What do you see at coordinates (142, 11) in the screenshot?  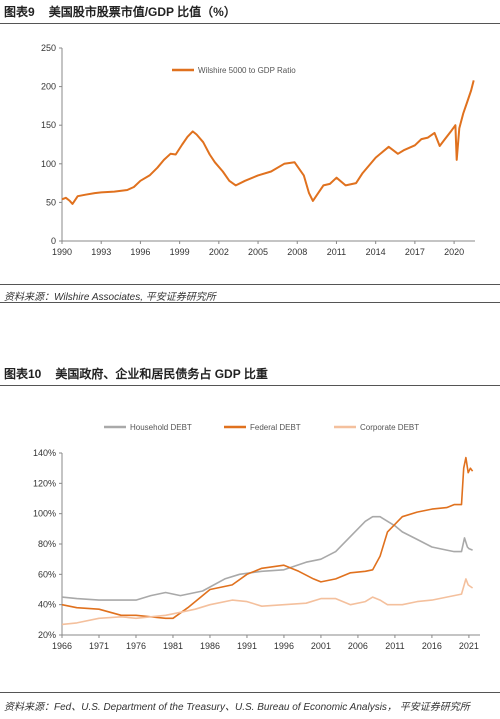 I see `figure-title: 美国股市股票市值/GDP 比值（%）` at bounding box center [142, 11].